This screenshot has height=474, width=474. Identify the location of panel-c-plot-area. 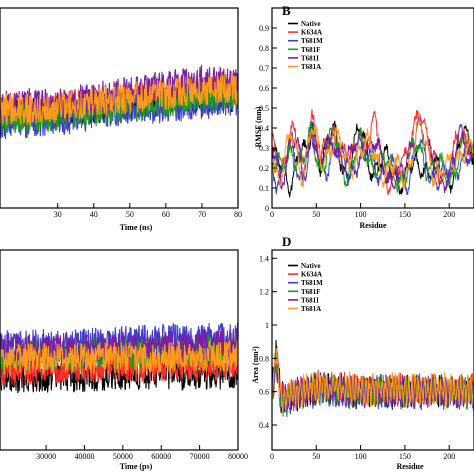
(119, 358).